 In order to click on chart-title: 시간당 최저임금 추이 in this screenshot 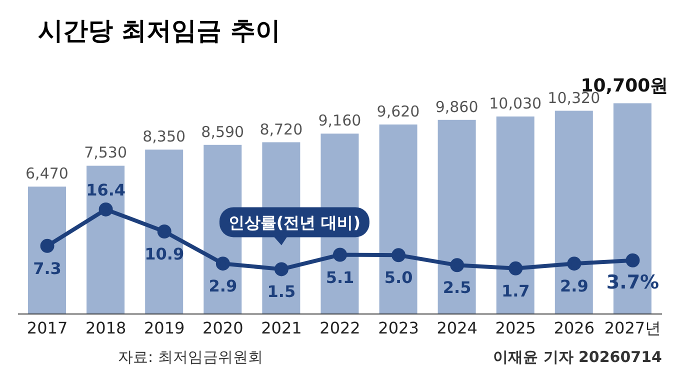, I will do `click(159, 31)`.